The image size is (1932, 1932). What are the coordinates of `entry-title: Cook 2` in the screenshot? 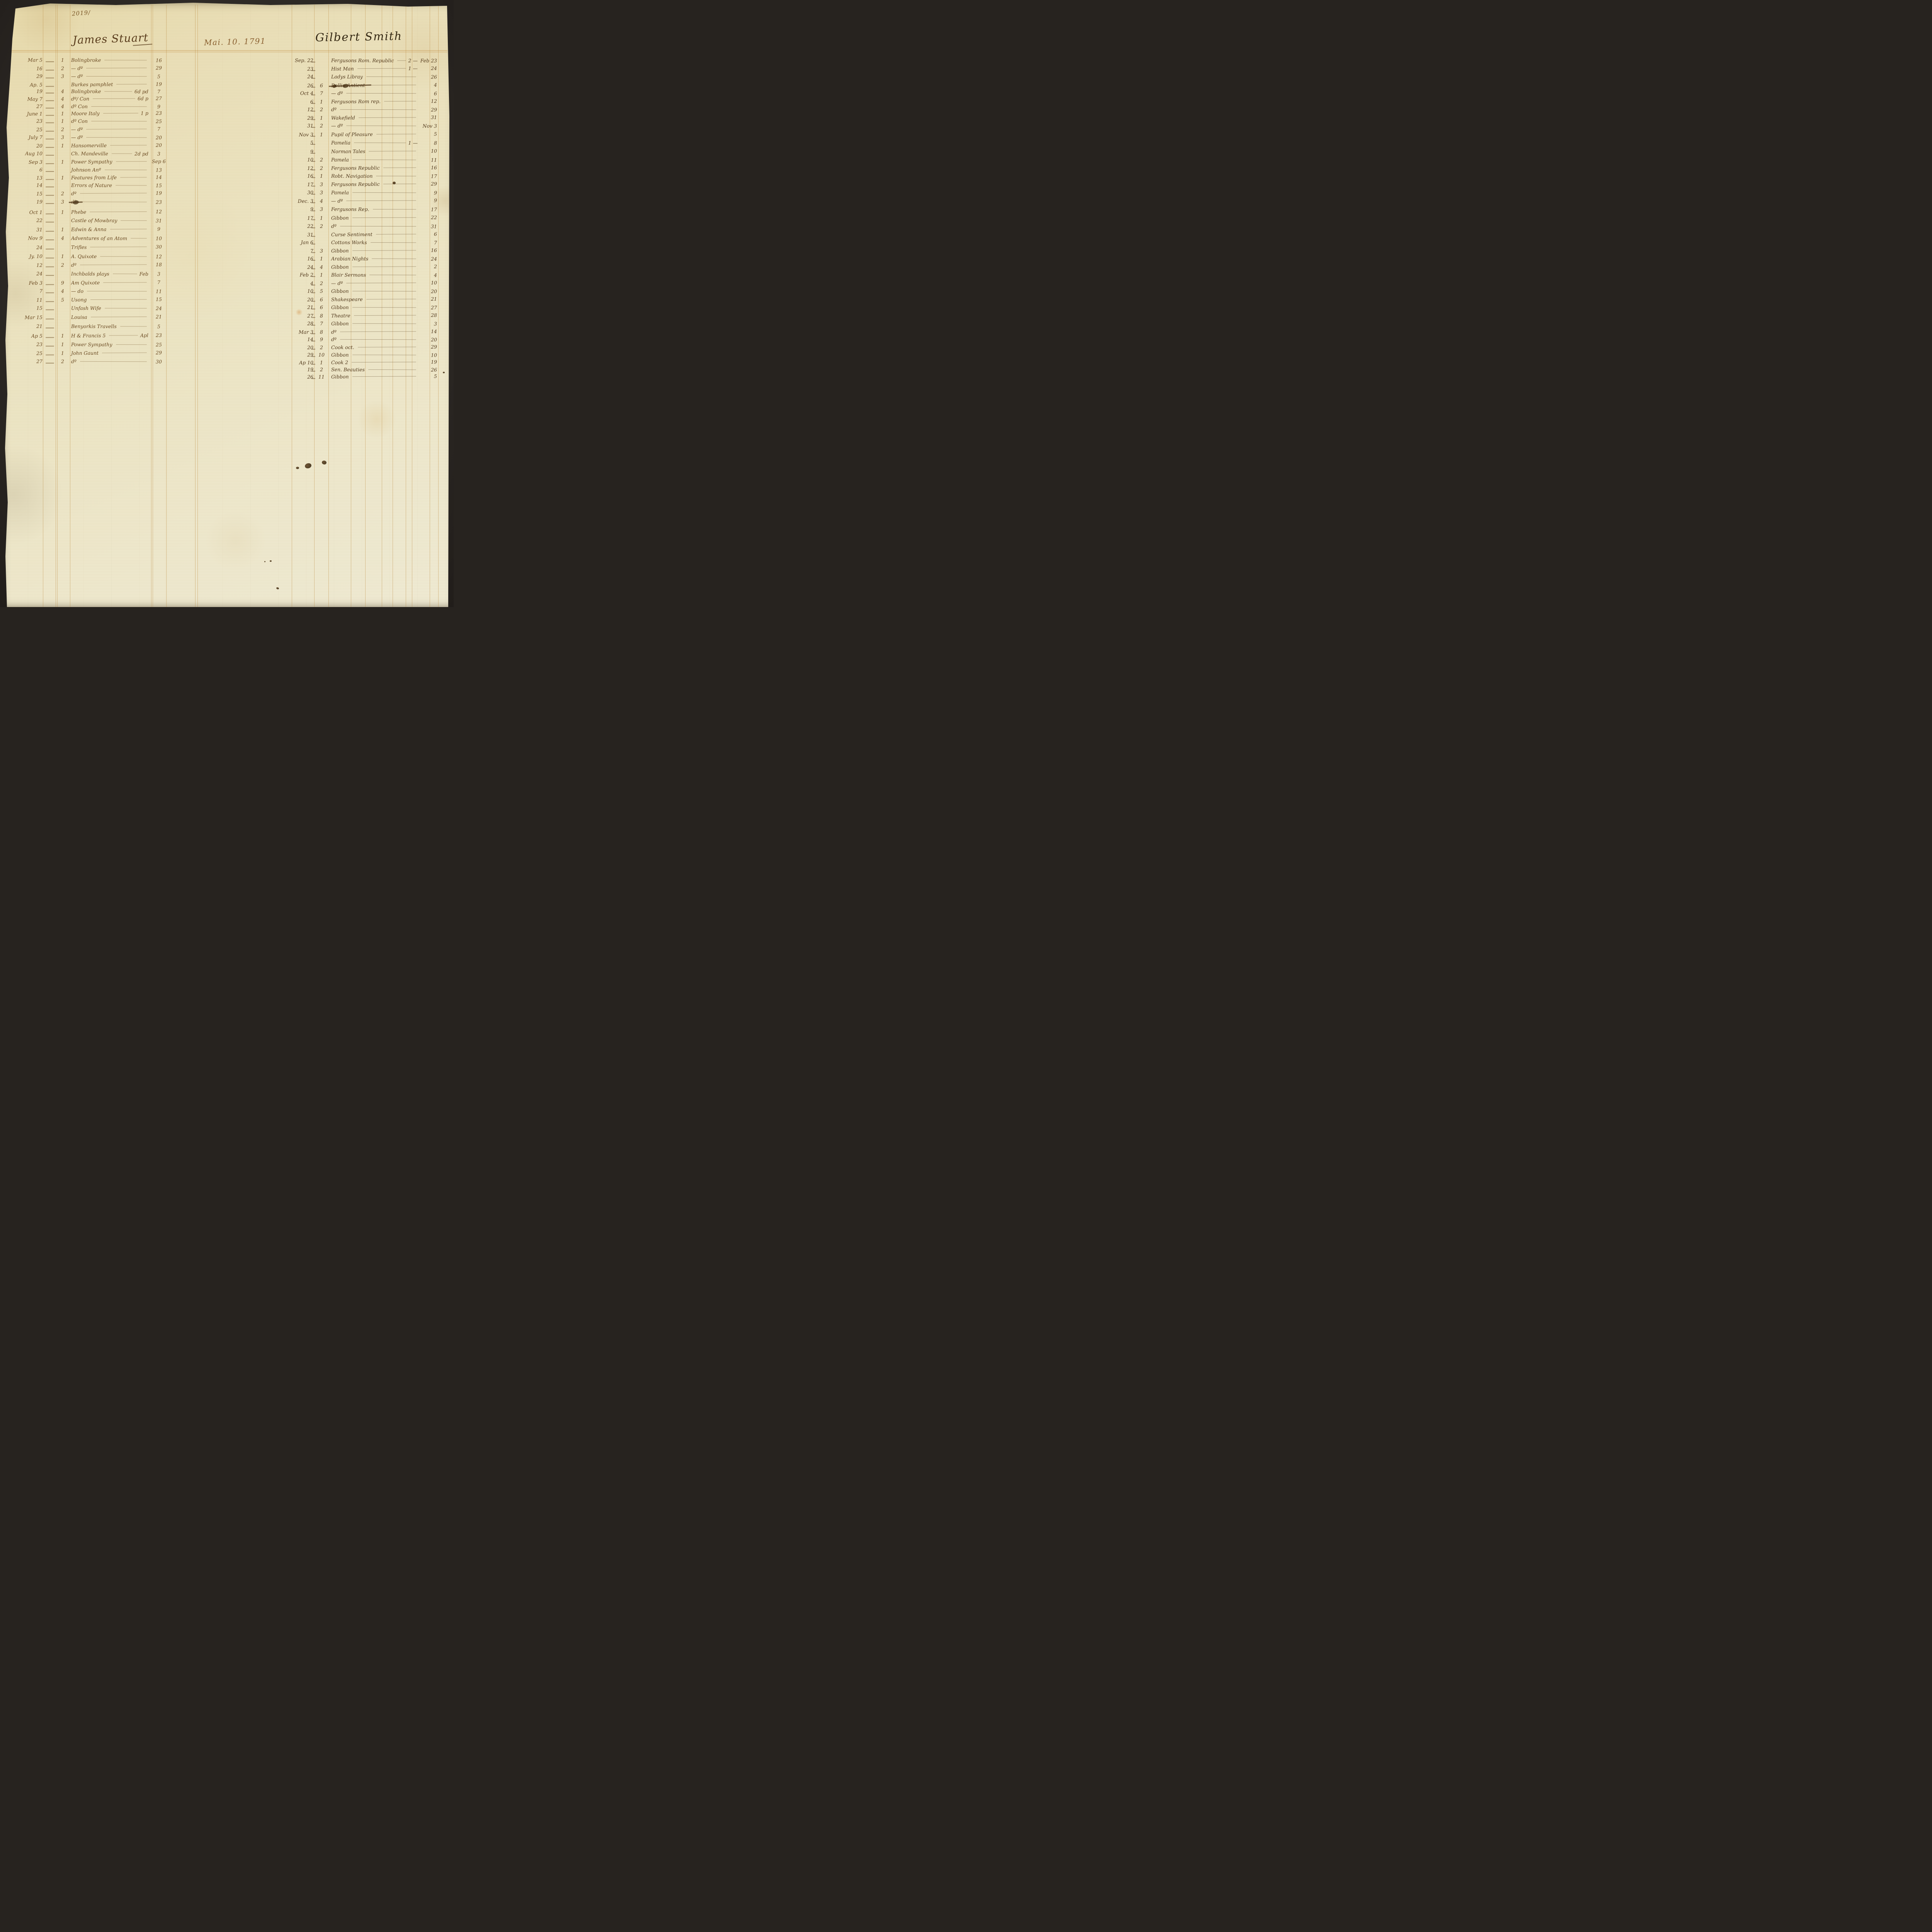 It's located at (340, 362).